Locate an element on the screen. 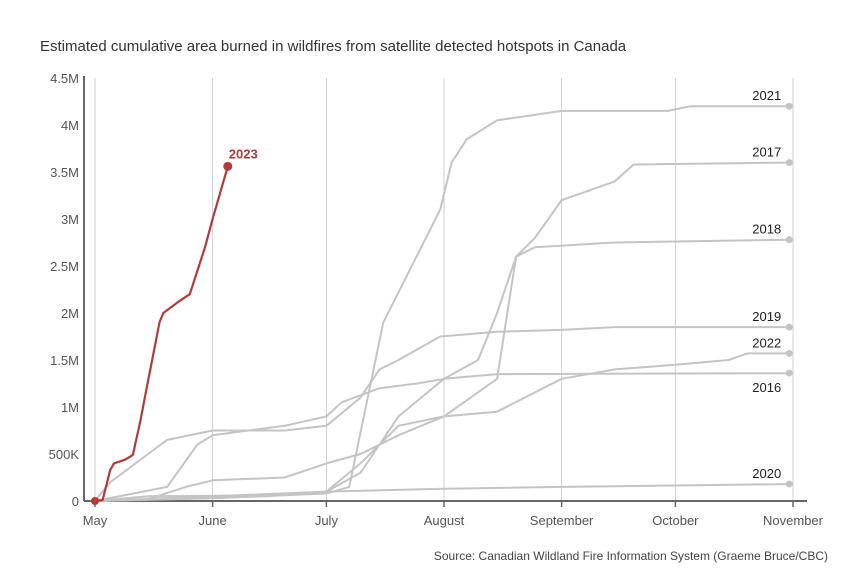 The image size is (860, 573). y-tick-label: 500K is located at coordinates (64, 454).